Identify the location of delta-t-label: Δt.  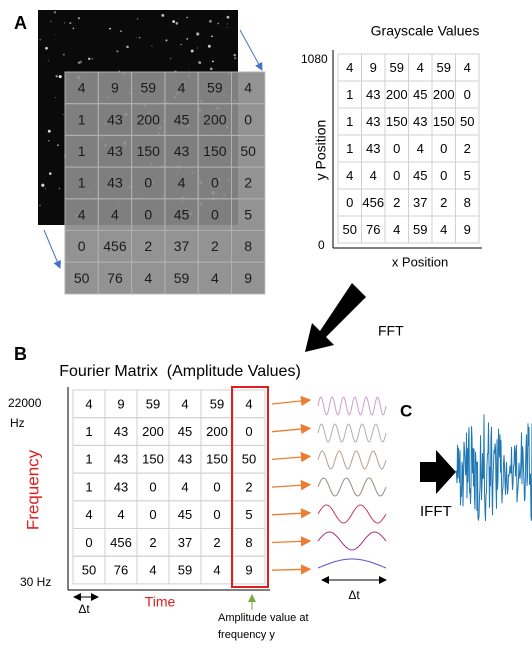
(84, 609).